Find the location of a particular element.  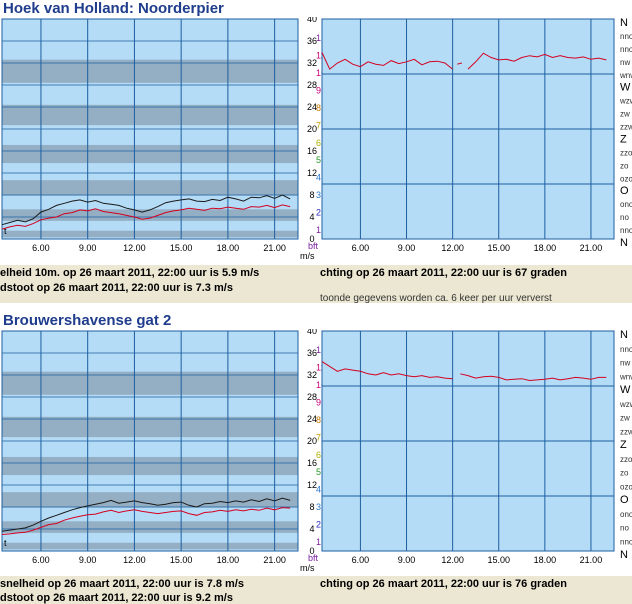

y-tick-label-ms: 4 is located at coordinates (311, 529).